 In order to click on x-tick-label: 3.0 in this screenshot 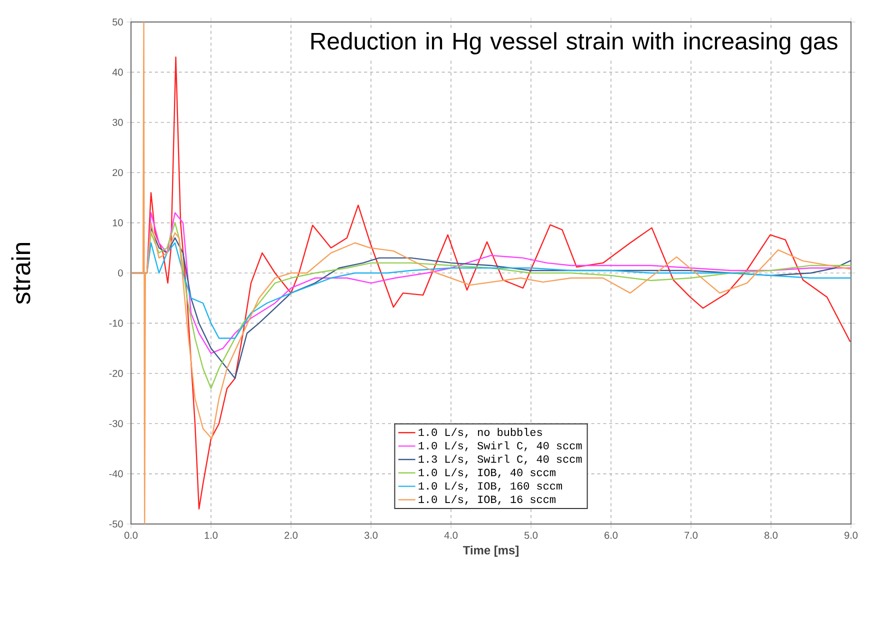, I will do `click(371, 535)`.